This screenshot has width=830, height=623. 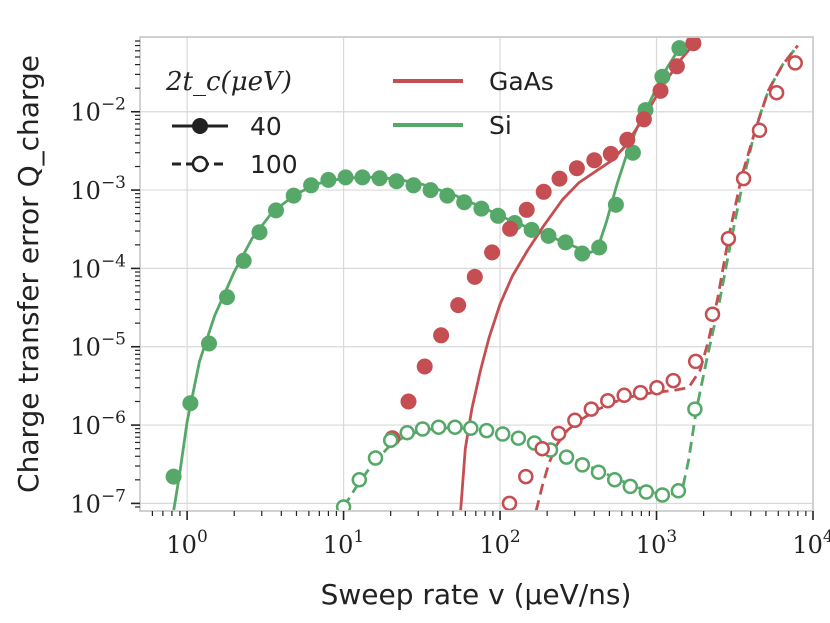 I want to click on y-tick-label: 10⁻⁴, so click(x=98, y=267).